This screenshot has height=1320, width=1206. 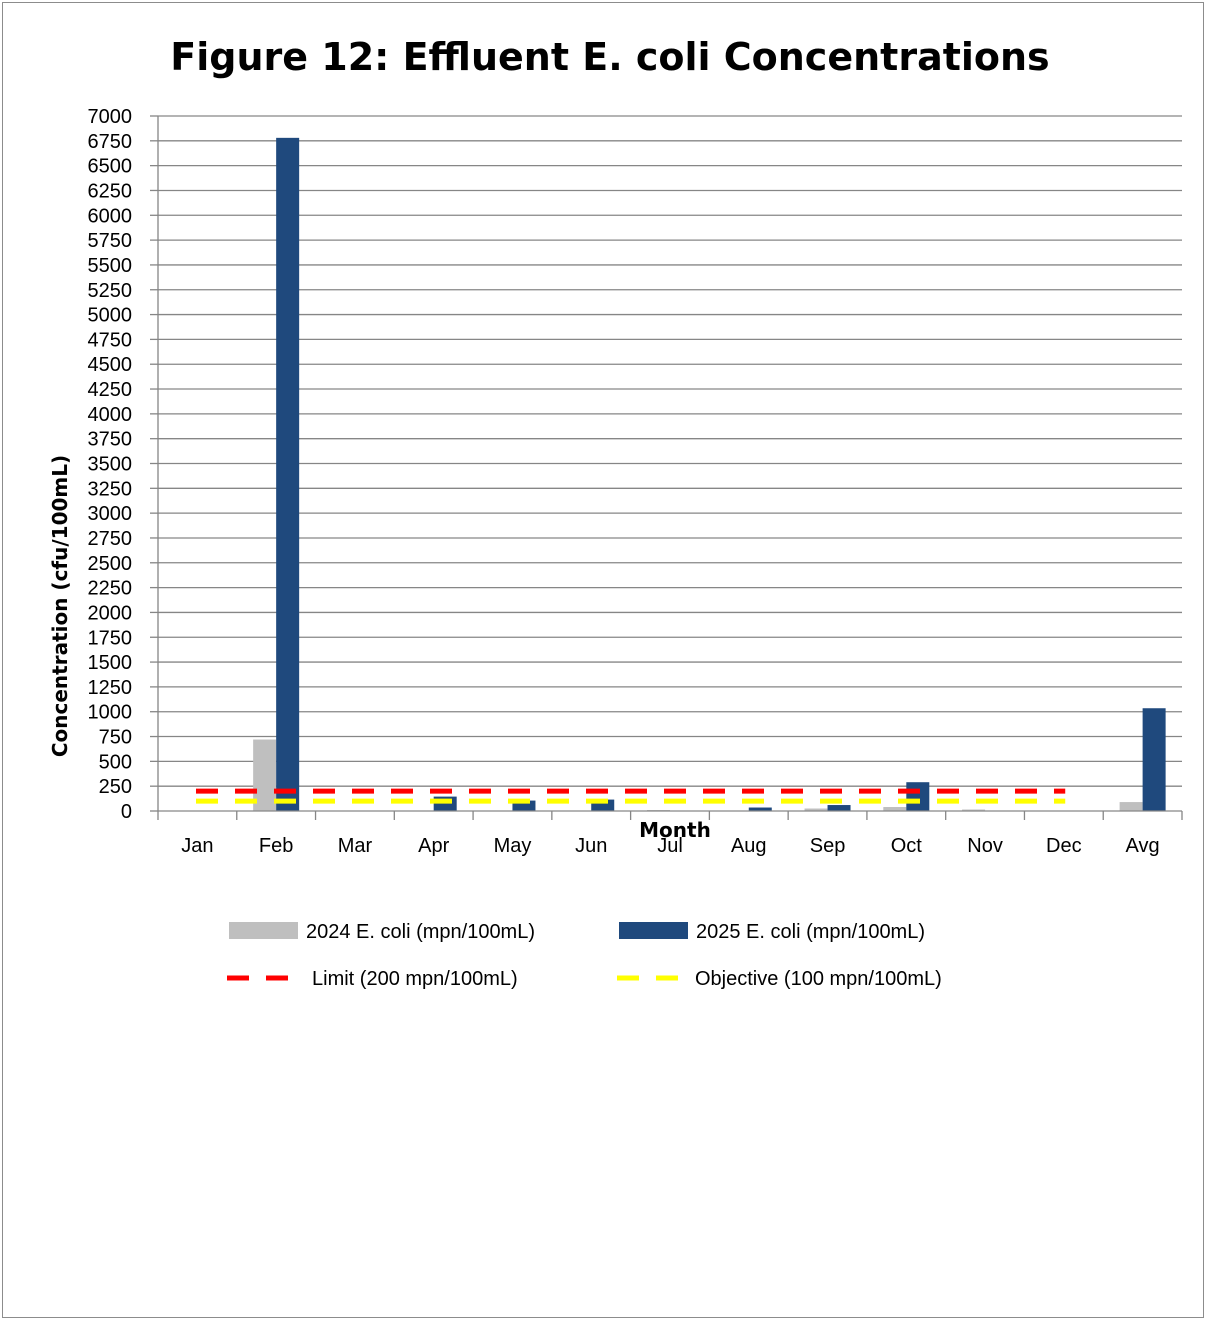 I want to click on y-tick-label: 6000, so click(x=110, y=216).